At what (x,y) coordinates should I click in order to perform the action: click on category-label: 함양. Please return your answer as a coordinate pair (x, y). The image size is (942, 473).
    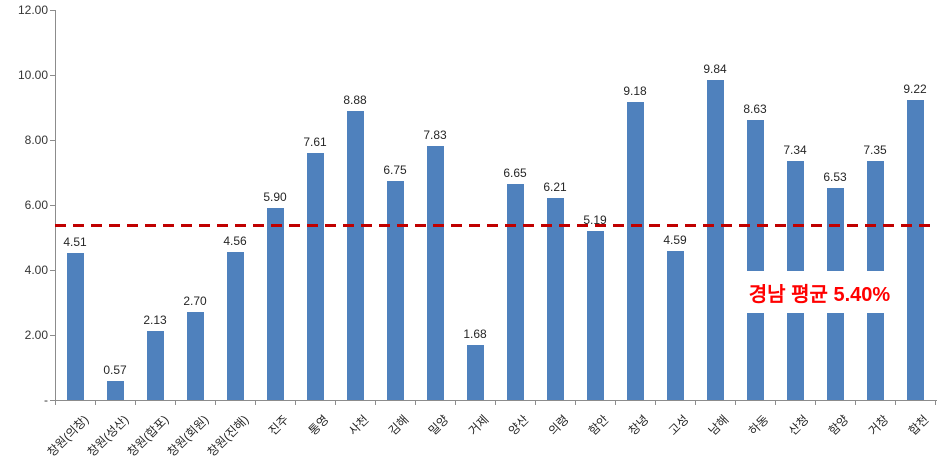
    Looking at the image, I should click on (838, 425).